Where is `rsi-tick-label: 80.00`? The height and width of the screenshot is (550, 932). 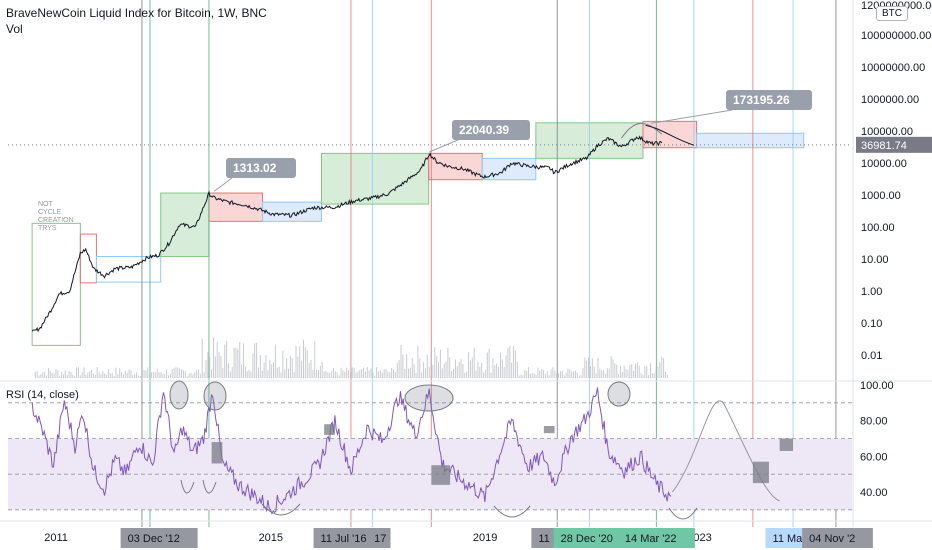 rsi-tick-label: 80.00 is located at coordinates (874, 422).